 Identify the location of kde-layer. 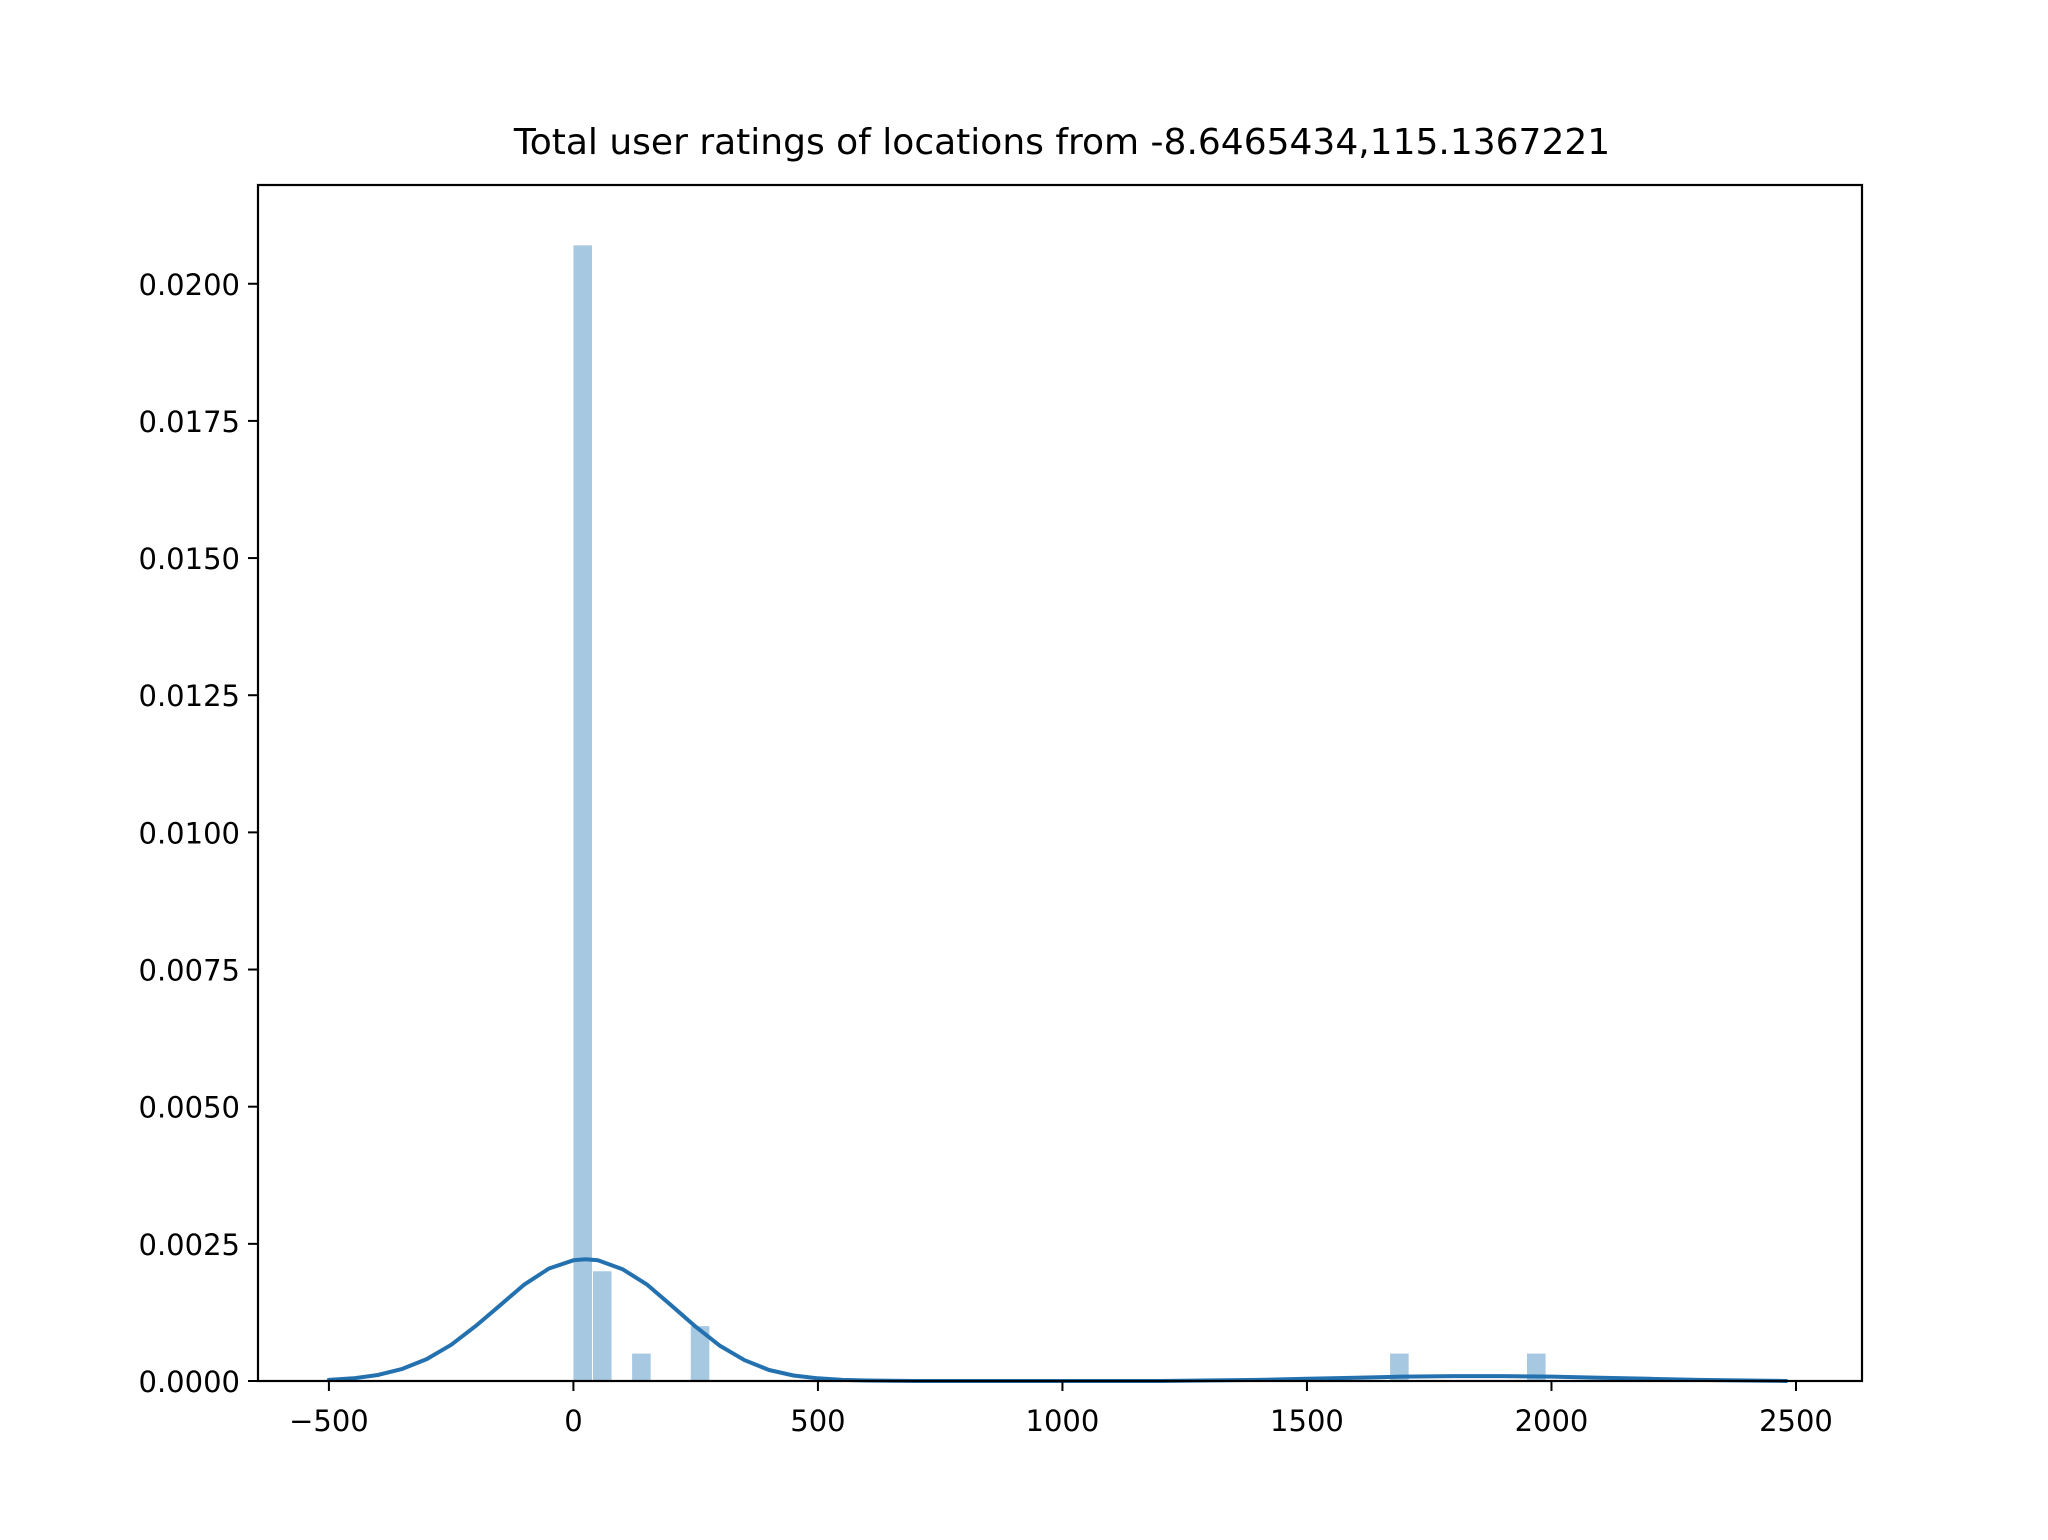
(1057, 1320).